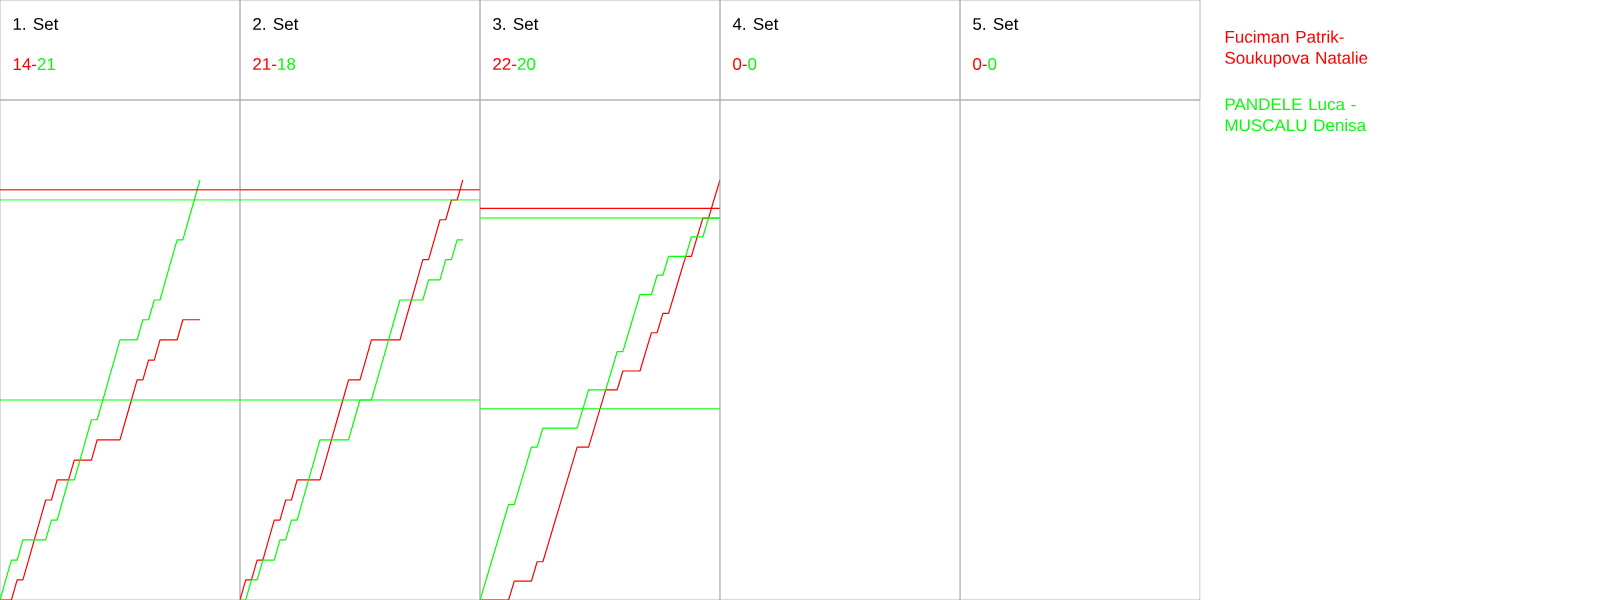 This screenshot has height=600, width=1600. I want to click on text: 20, so click(526, 63).